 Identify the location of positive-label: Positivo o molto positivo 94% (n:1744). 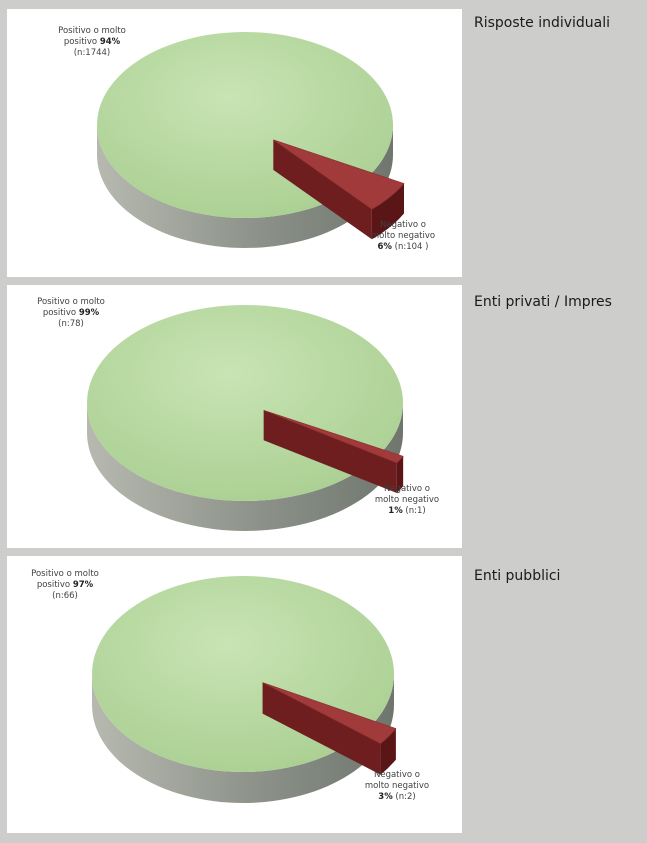
(92, 42).